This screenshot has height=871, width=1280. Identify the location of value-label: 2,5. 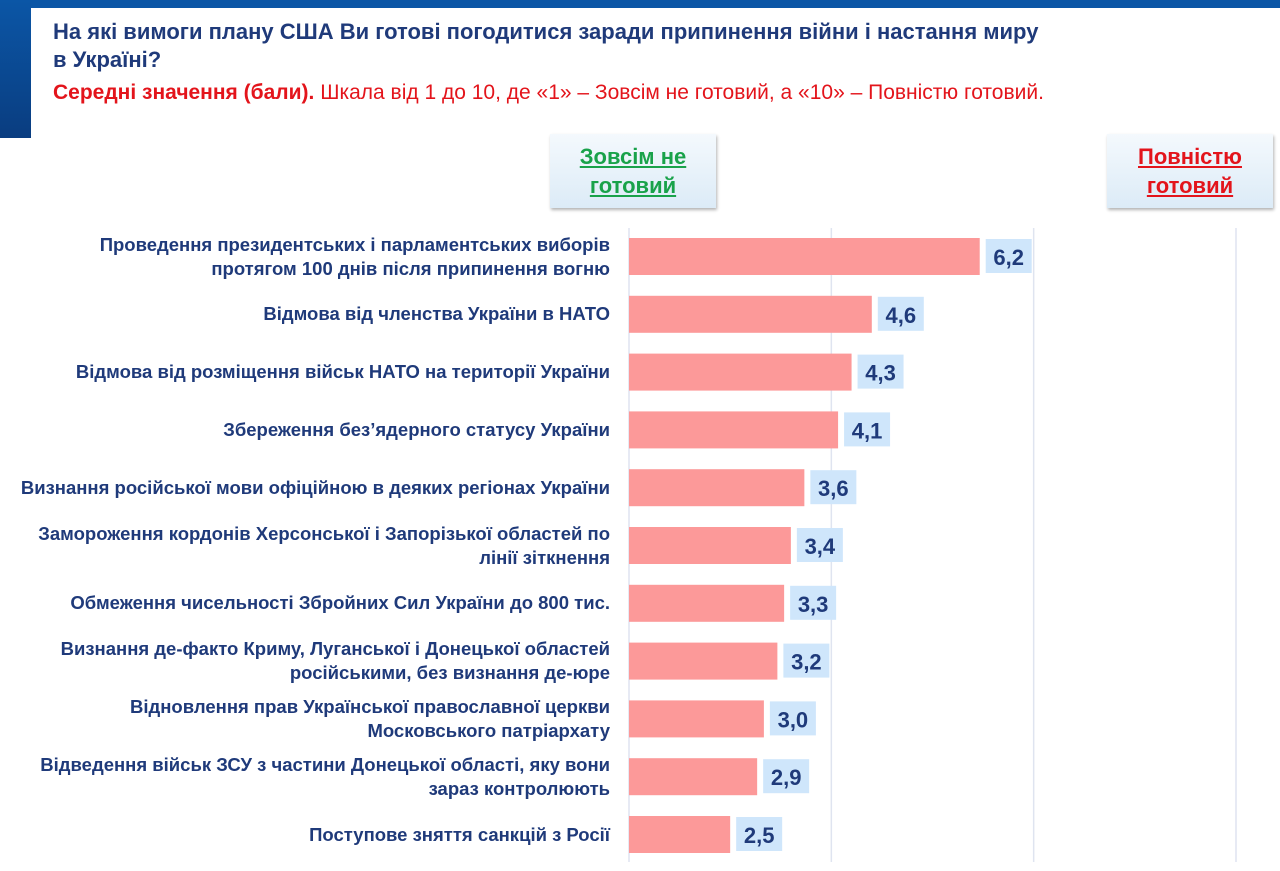
(759, 835).